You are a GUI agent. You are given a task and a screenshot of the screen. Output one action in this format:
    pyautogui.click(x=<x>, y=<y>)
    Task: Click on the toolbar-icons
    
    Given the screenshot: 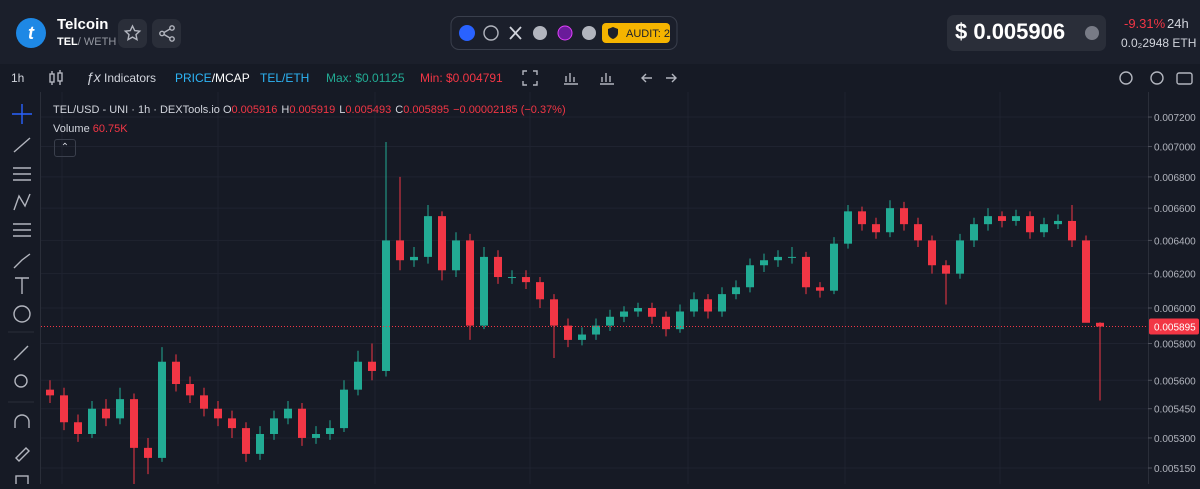 What is the action you would take?
    pyautogui.click(x=599, y=78)
    